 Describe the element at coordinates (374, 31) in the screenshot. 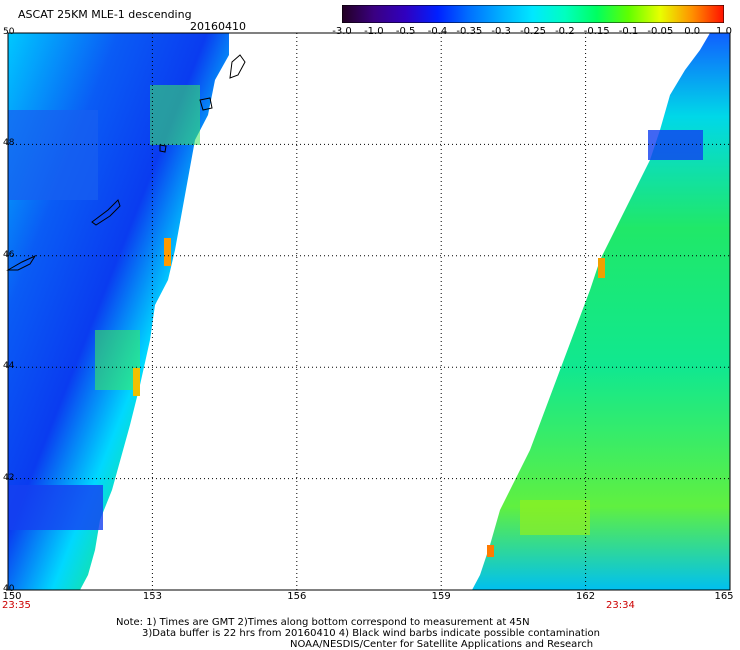

I see `colorbar-tick-label: -1.0` at that location.